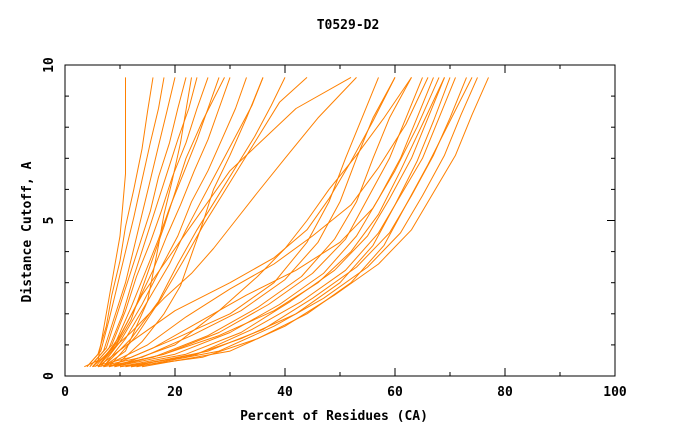 This screenshot has height=440, width=680. Describe the element at coordinates (49, 221) in the screenshot. I see `y-tick-label-5: 5` at that location.